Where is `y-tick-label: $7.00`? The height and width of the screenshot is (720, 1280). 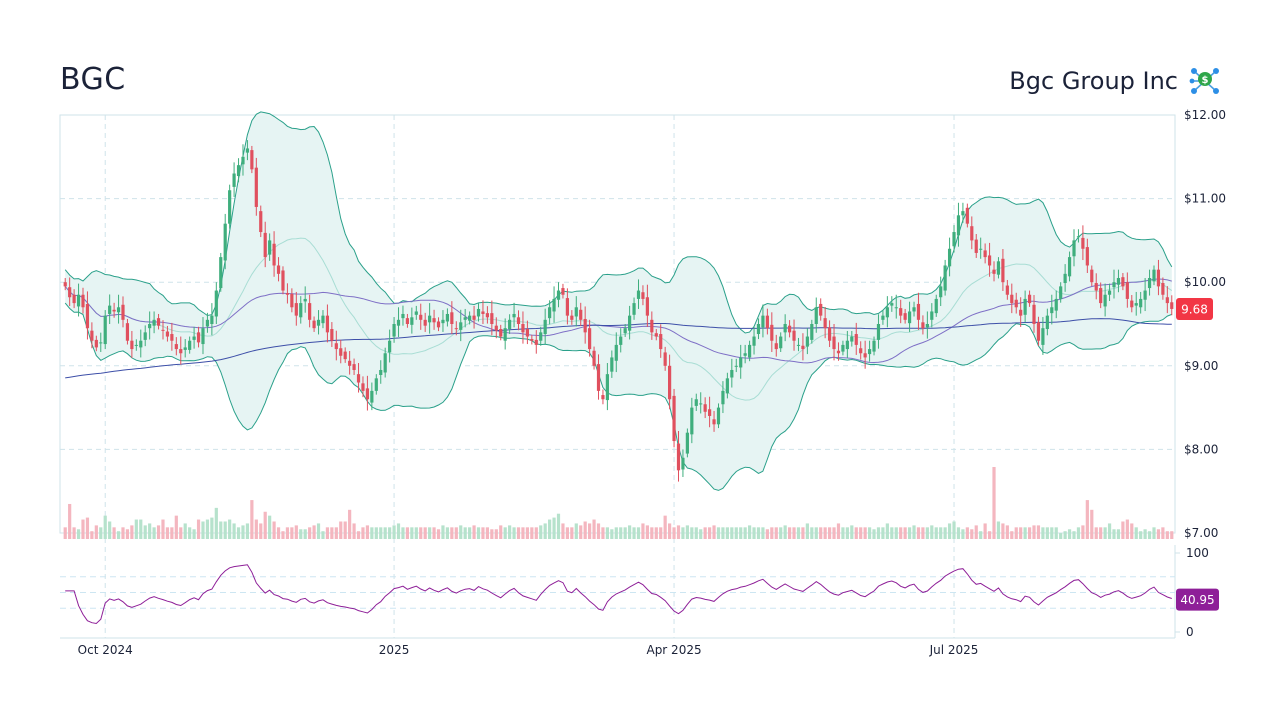 y-tick-label: $7.00 is located at coordinates (1201, 533).